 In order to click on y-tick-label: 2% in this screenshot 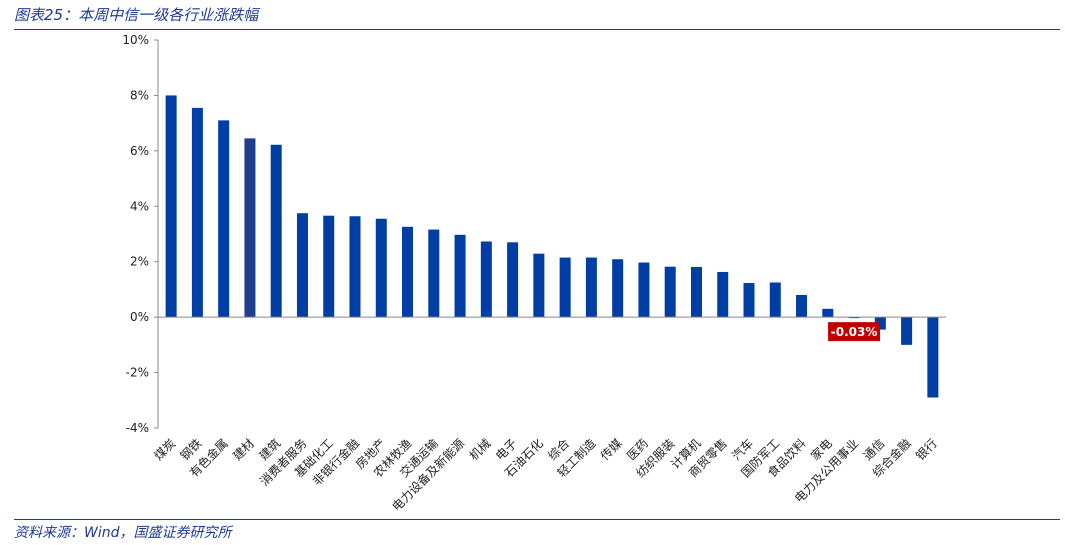, I will do `click(139, 262)`.